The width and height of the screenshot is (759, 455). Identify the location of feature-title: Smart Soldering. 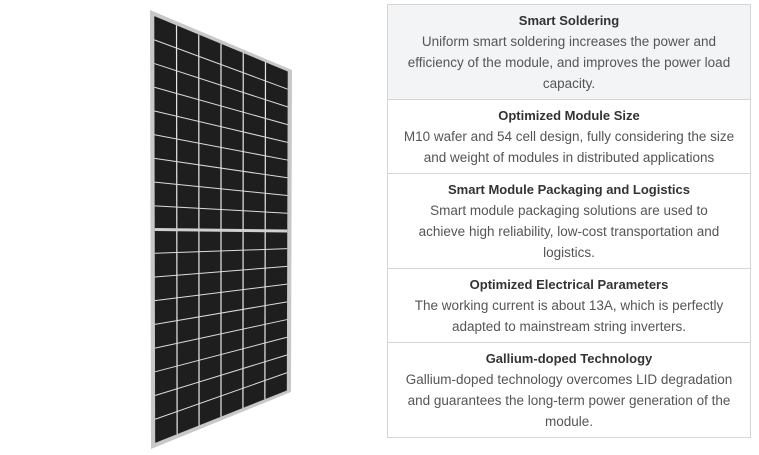
(569, 20).